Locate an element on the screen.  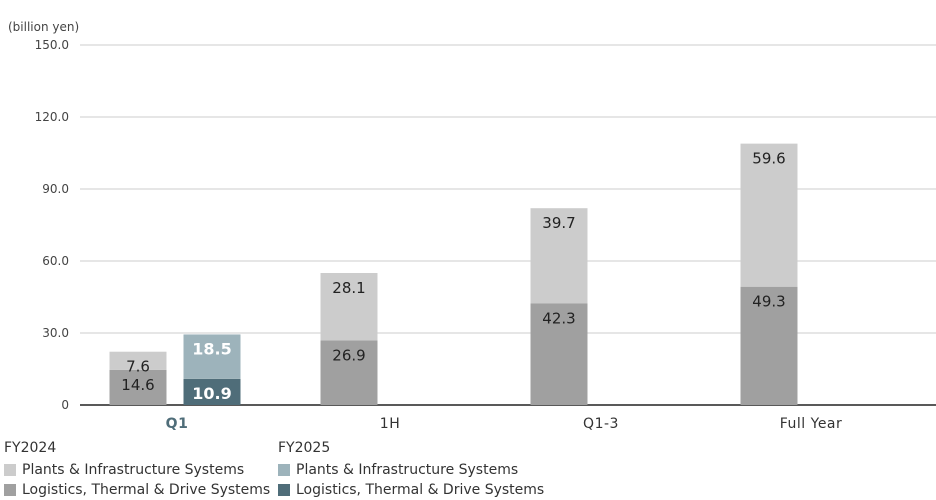
data-label: 42.3 is located at coordinates (558, 318).